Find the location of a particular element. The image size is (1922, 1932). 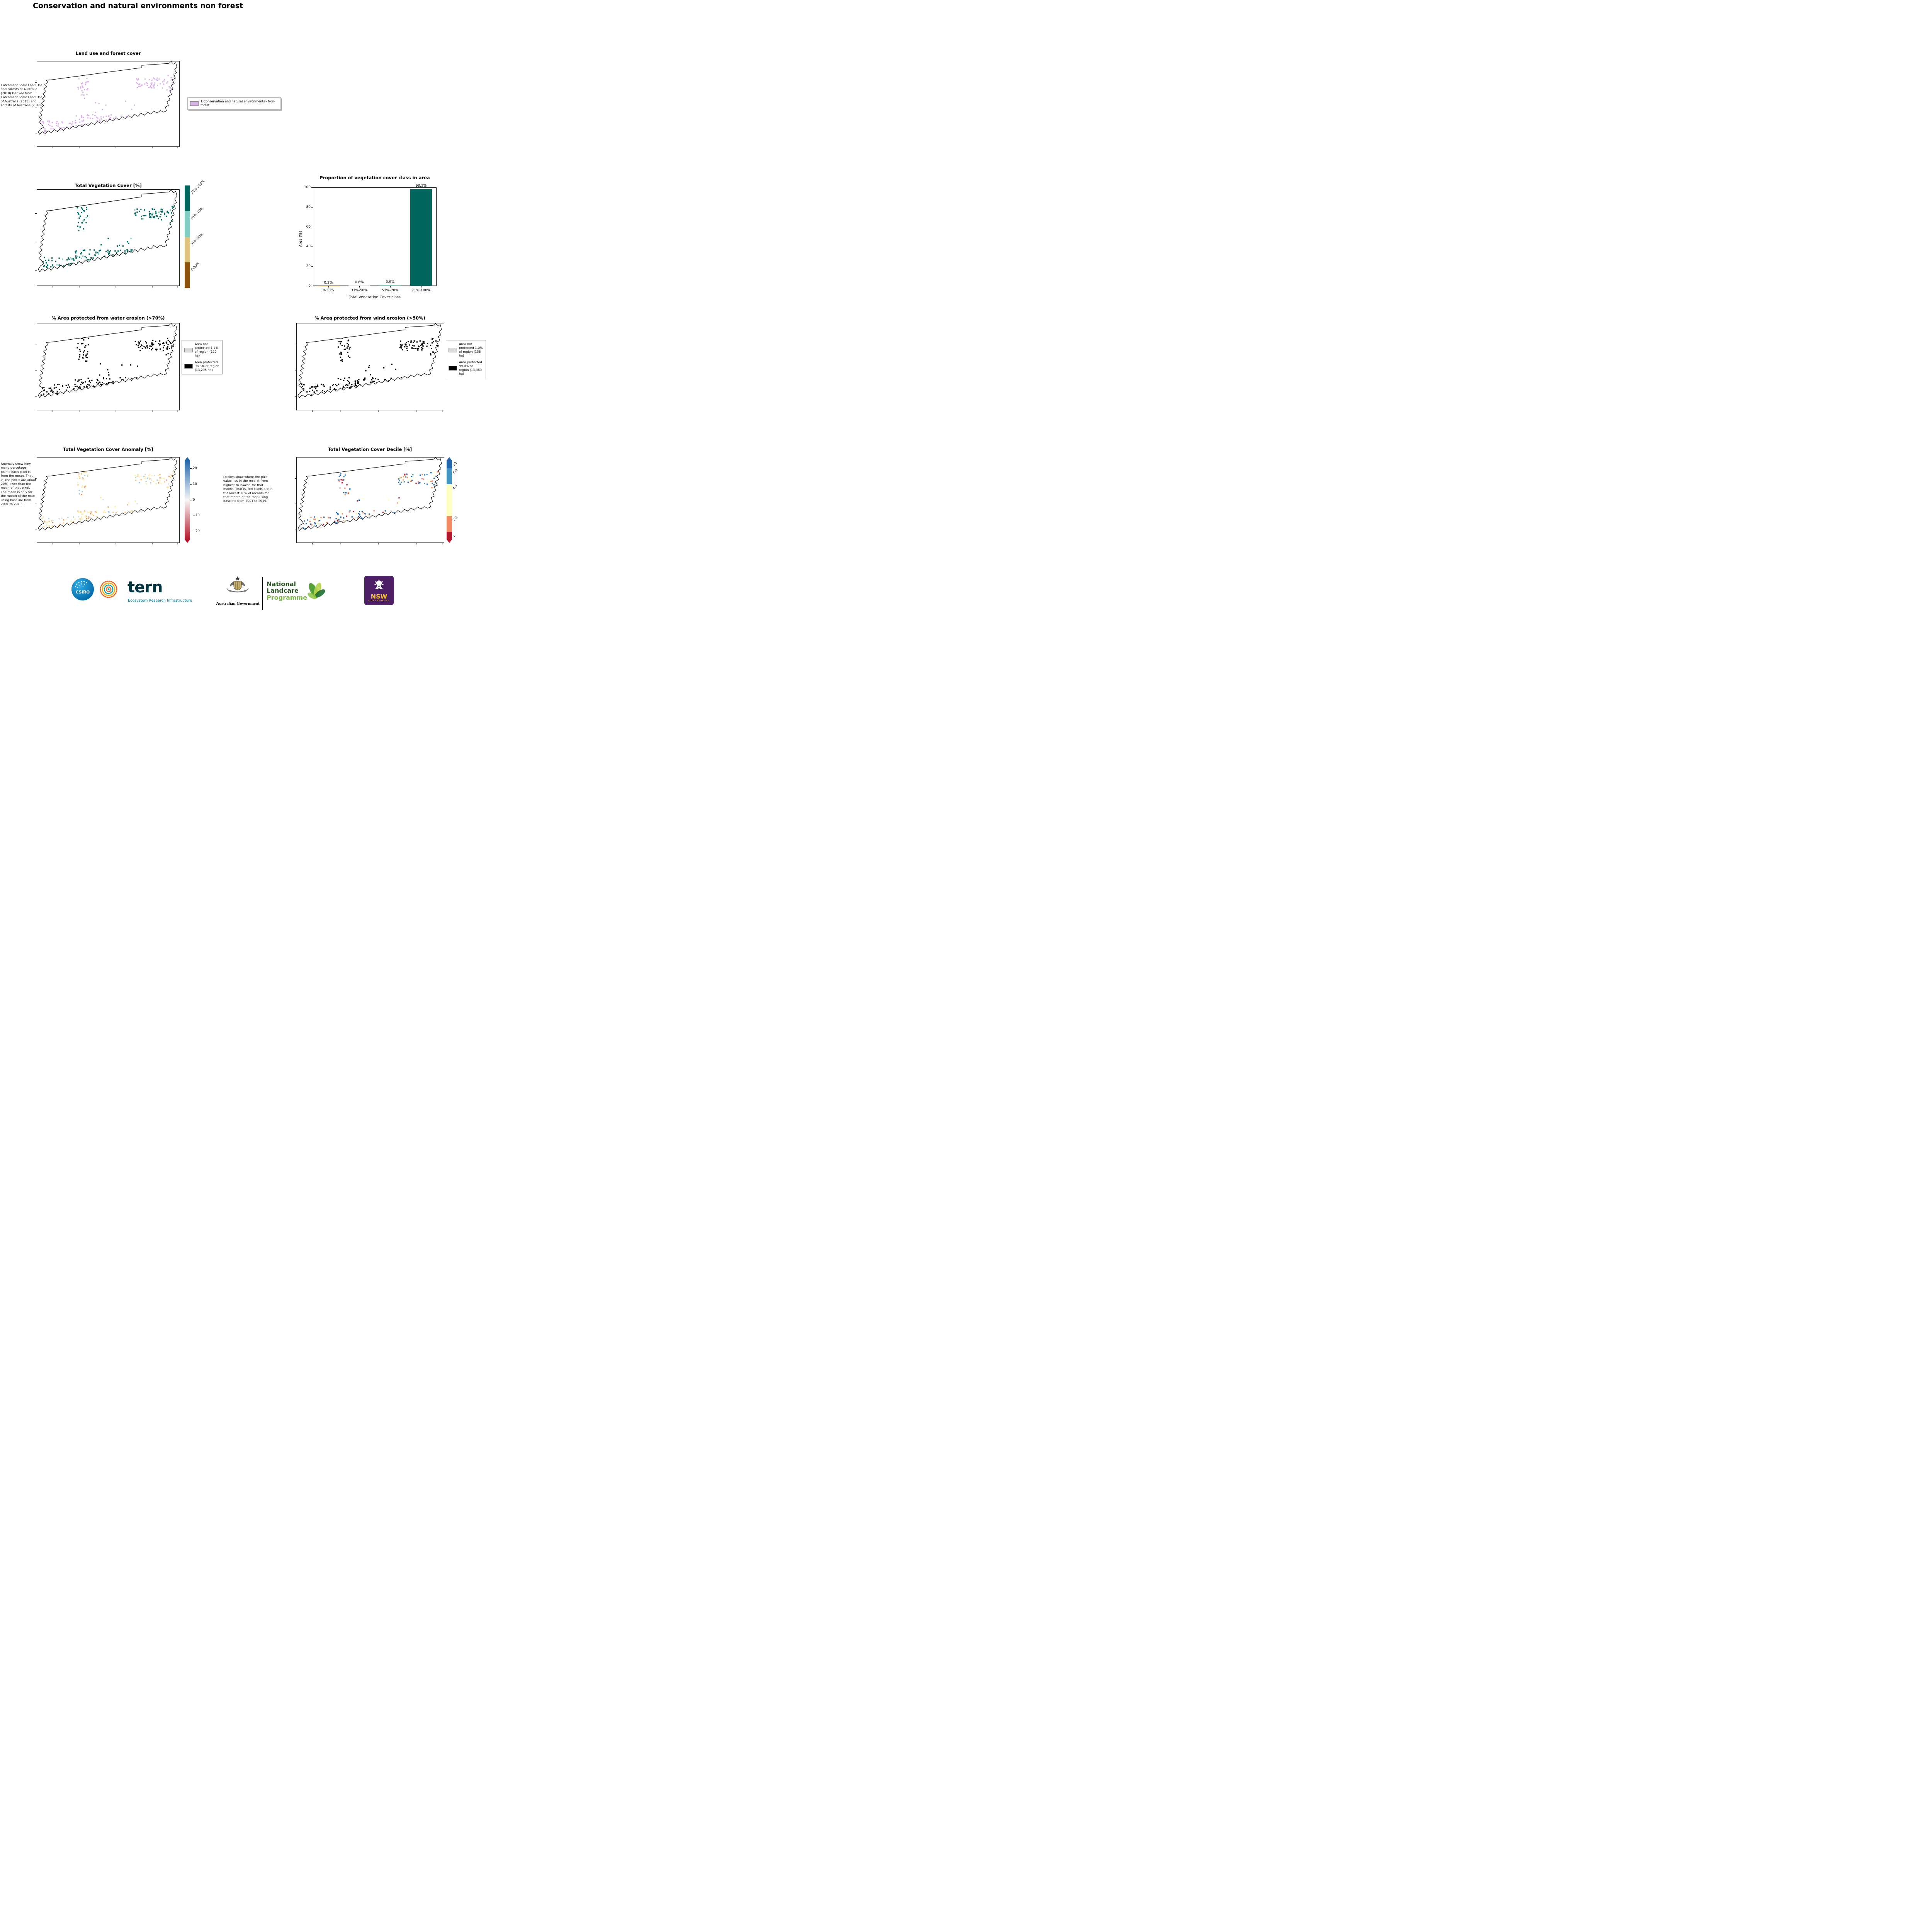

colorbar-tick-label: −10 is located at coordinates (196, 516).